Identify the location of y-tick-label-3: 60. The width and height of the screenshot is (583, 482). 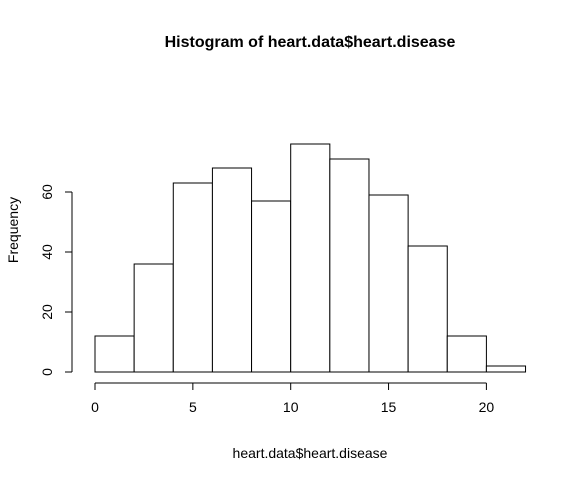
(47, 192).